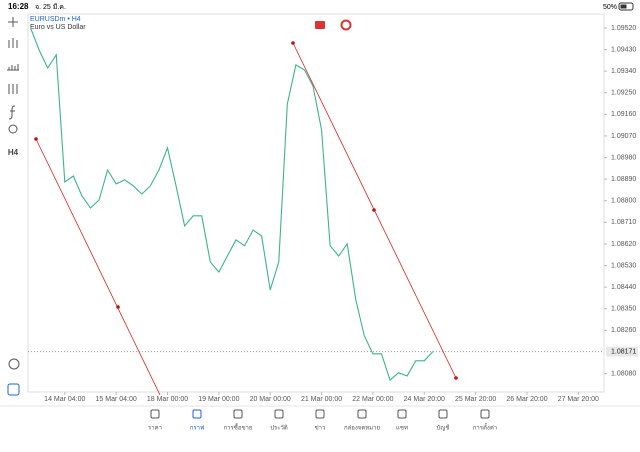 The width and height of the screenshot is (640, 452). I want to click on timeframe: H4, so click(13, 152).